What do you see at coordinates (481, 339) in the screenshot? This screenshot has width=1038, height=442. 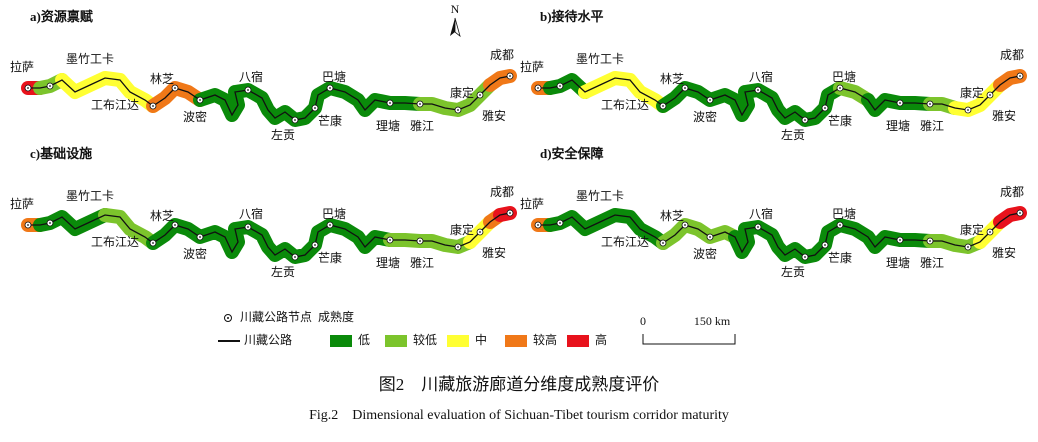 I see `legend-level: 中` at bounding box center [481, 339].